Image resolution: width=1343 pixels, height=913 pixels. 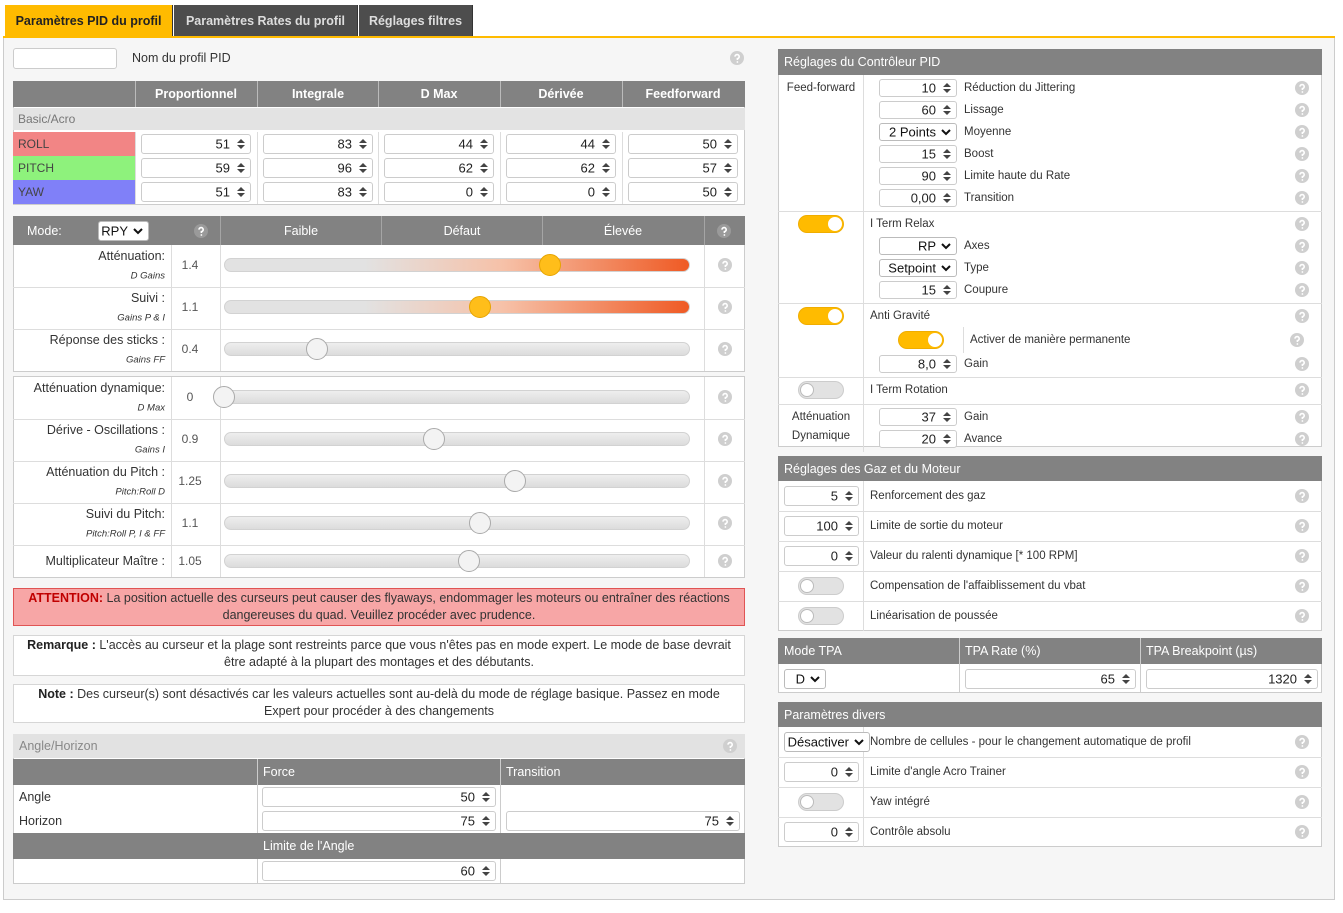 I want to click on select: D, so click(x=805, y=679).